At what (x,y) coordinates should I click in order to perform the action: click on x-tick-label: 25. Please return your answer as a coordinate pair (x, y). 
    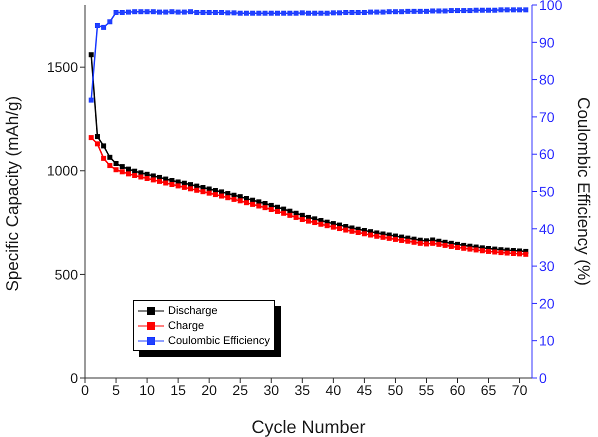
    Looking at the image, I should click on (240, 390).